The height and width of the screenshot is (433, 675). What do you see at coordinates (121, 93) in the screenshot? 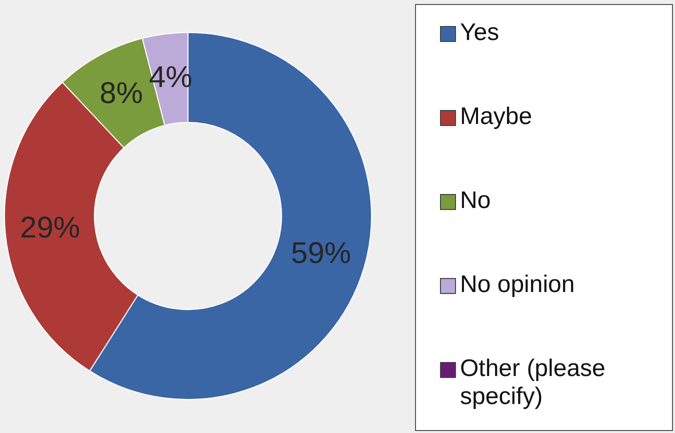
I see `data-label: 8%` at bounding box center [121, 93].